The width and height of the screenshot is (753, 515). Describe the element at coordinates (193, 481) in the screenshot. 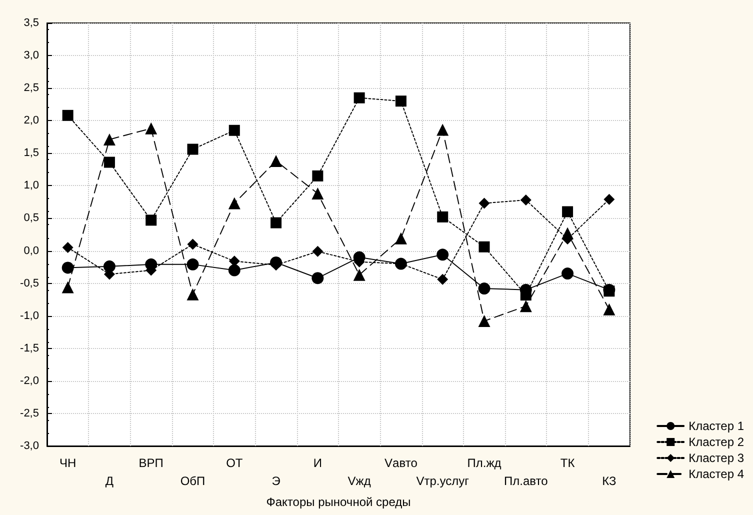

I see `x-tick-label: ОбП` at that location.